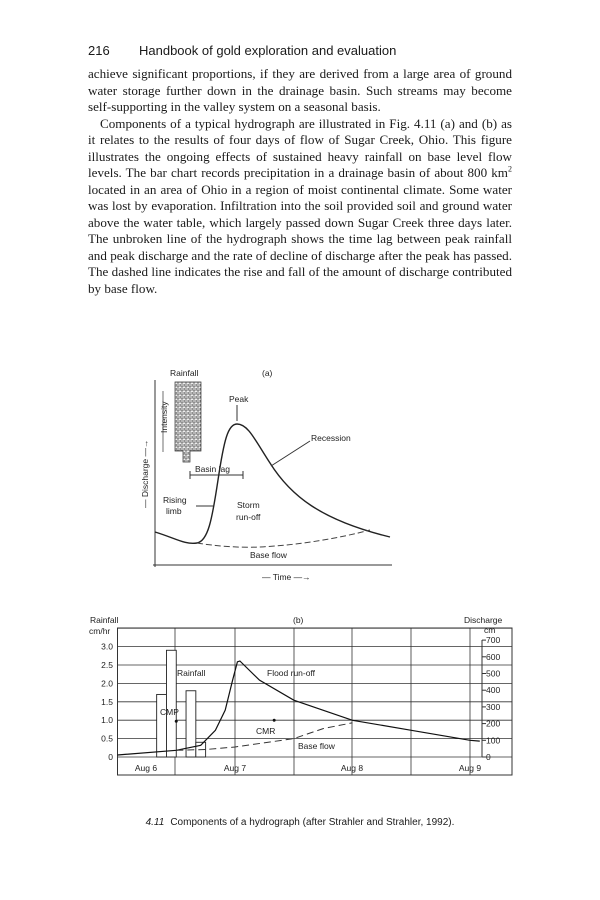 The image size is (600, 900). What do you see at coordinates (174, 511) in the screenshot?
I see `label-limb: limb` at bounding box center [174, 511].